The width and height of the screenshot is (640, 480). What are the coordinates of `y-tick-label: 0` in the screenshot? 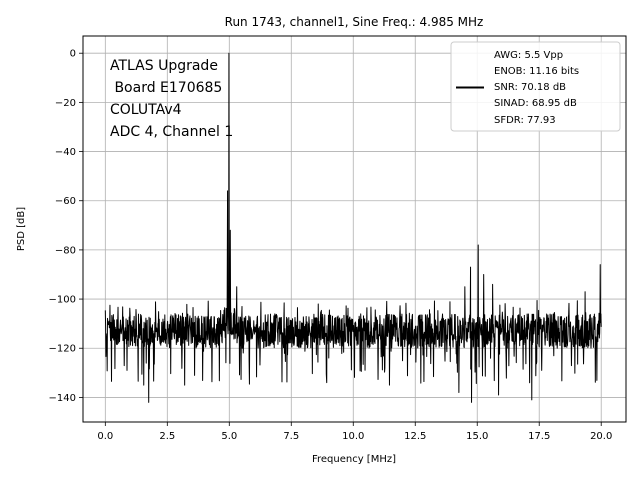 It's located at (73, 54).